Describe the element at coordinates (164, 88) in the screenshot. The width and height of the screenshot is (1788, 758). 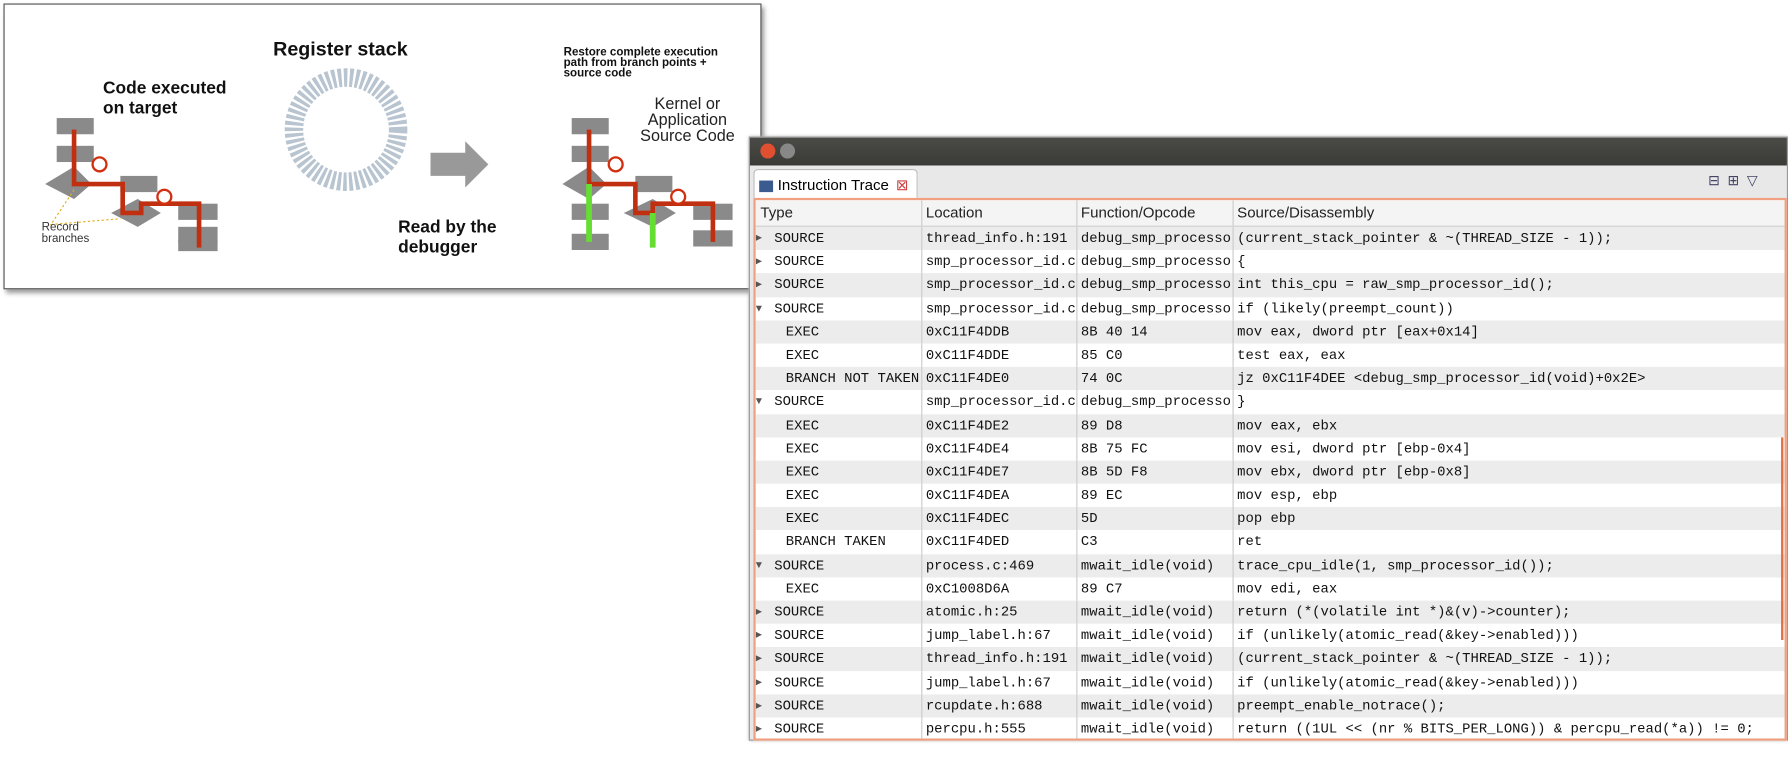
I see `line: Code executed` at that location.